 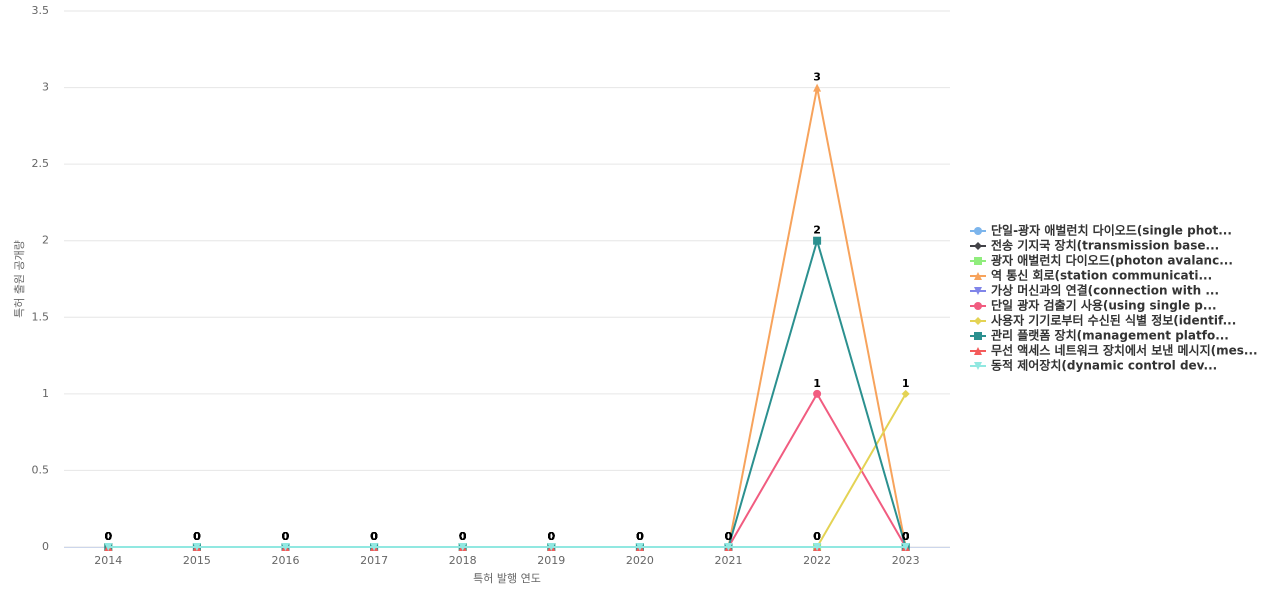 I want to click on y-tick-label: 1.5, so click(x=41, y=316).